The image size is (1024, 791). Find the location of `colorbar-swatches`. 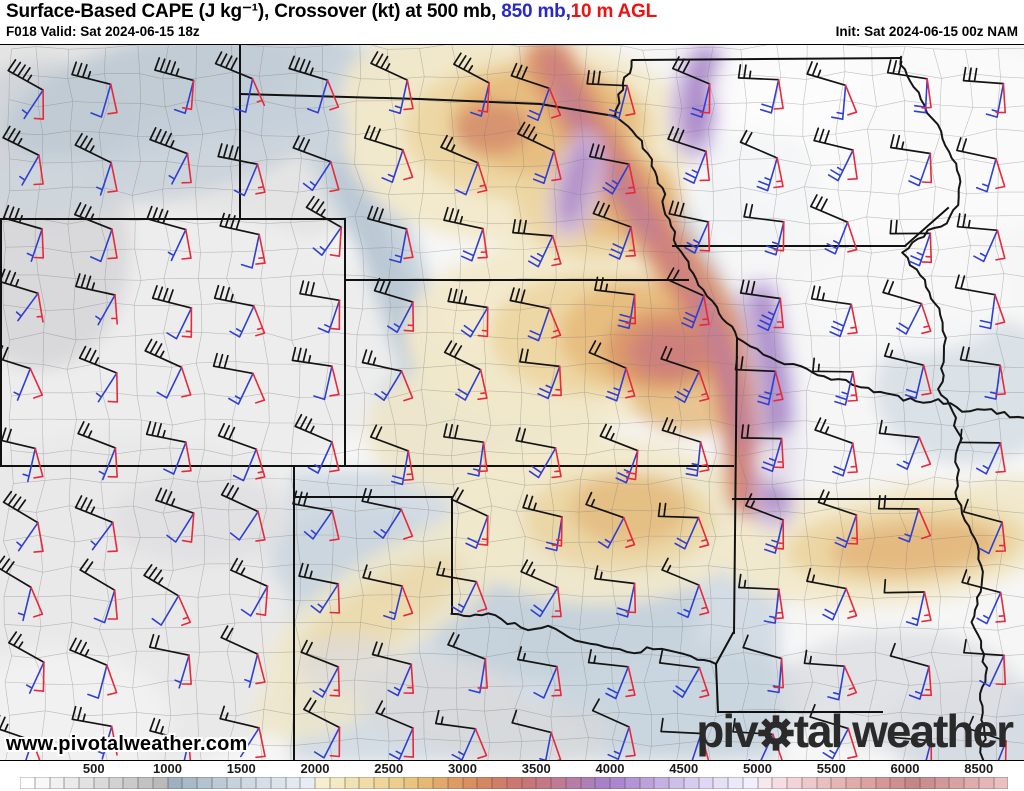

colorbar-swatches is located at coordinates (514, 783).